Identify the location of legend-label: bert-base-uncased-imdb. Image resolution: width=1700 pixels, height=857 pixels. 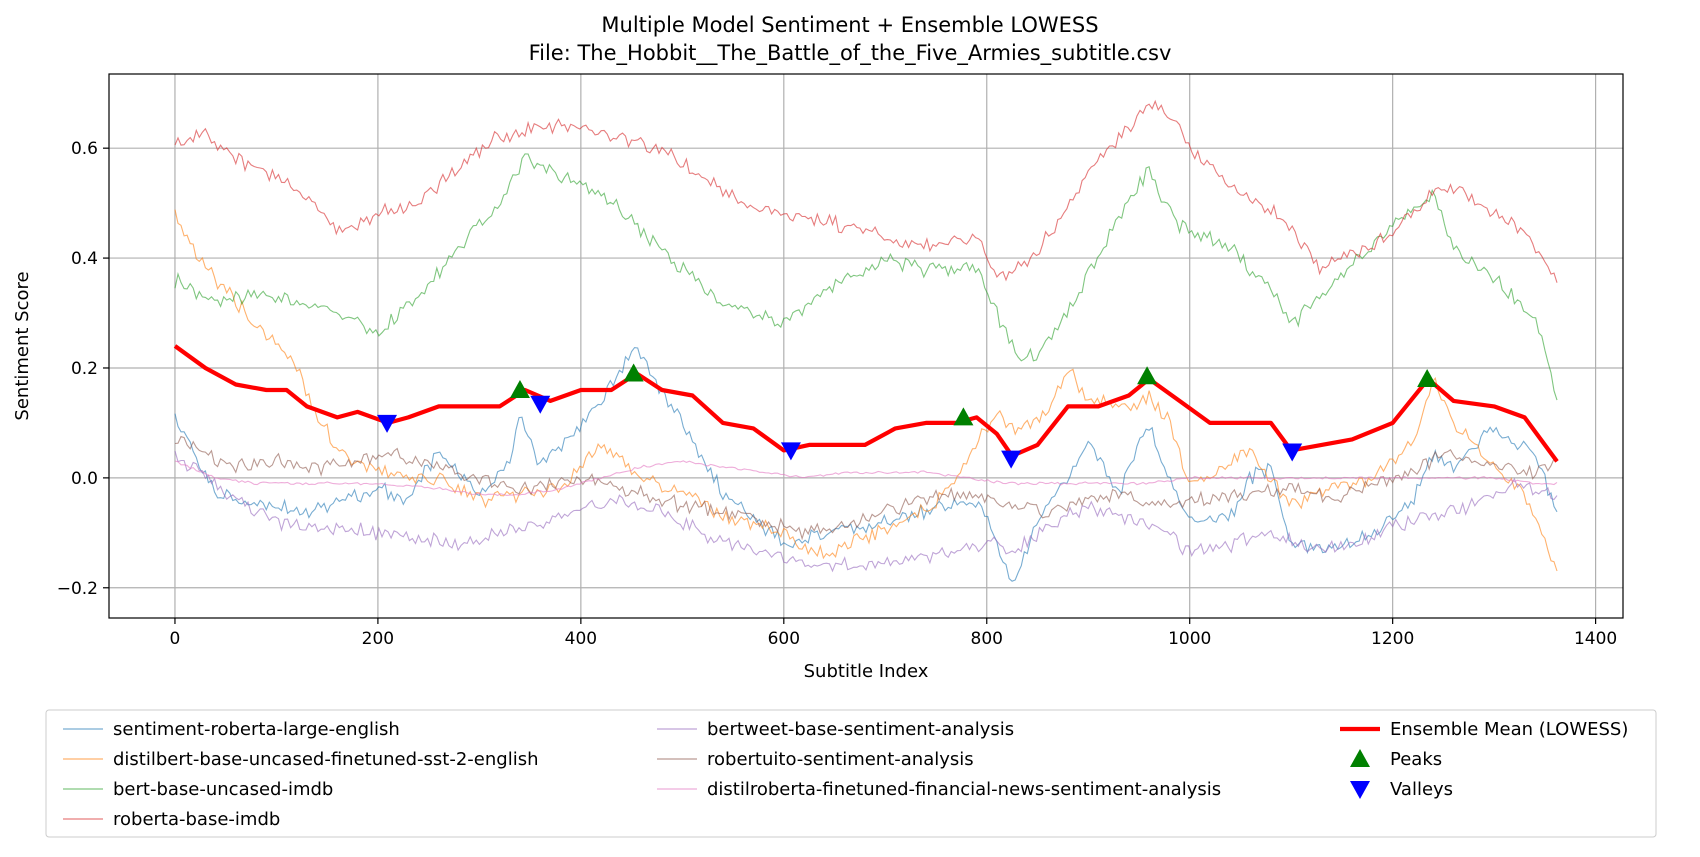
(223, 789).